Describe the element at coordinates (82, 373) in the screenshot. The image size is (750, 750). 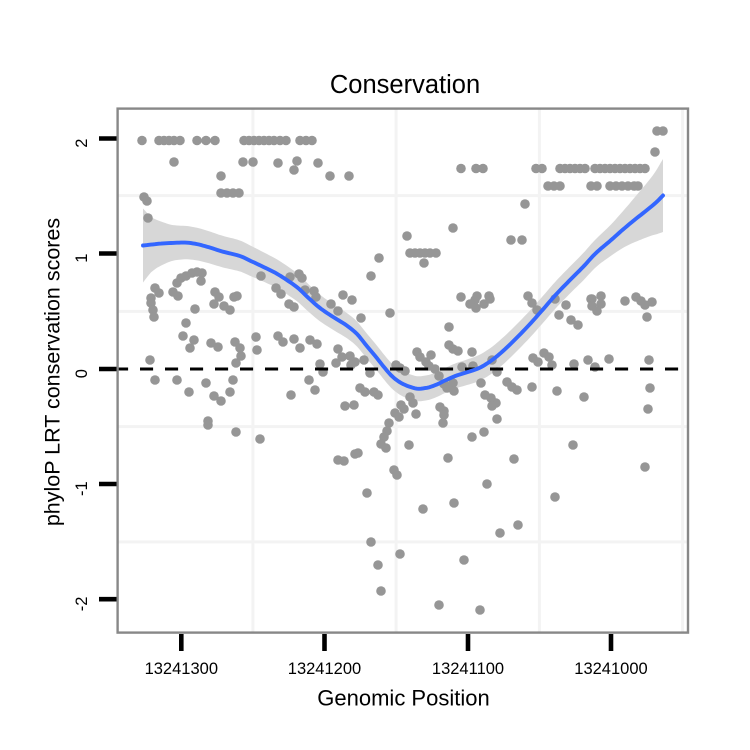
I see `svg-text: 0` at that location.